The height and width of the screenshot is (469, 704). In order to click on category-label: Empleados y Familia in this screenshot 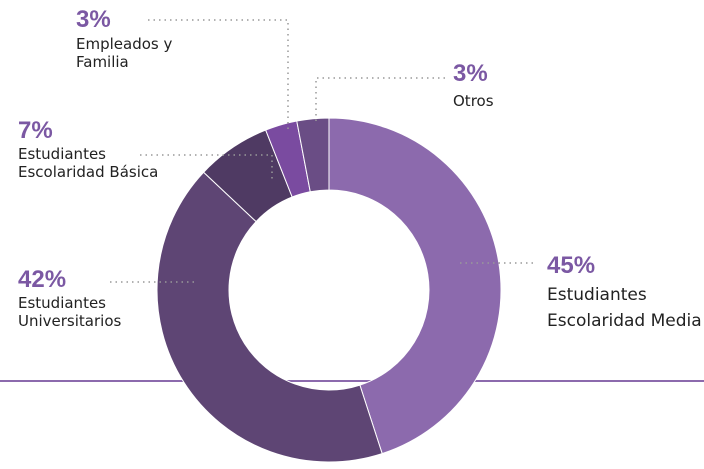, I will do `click(124, 53)`.